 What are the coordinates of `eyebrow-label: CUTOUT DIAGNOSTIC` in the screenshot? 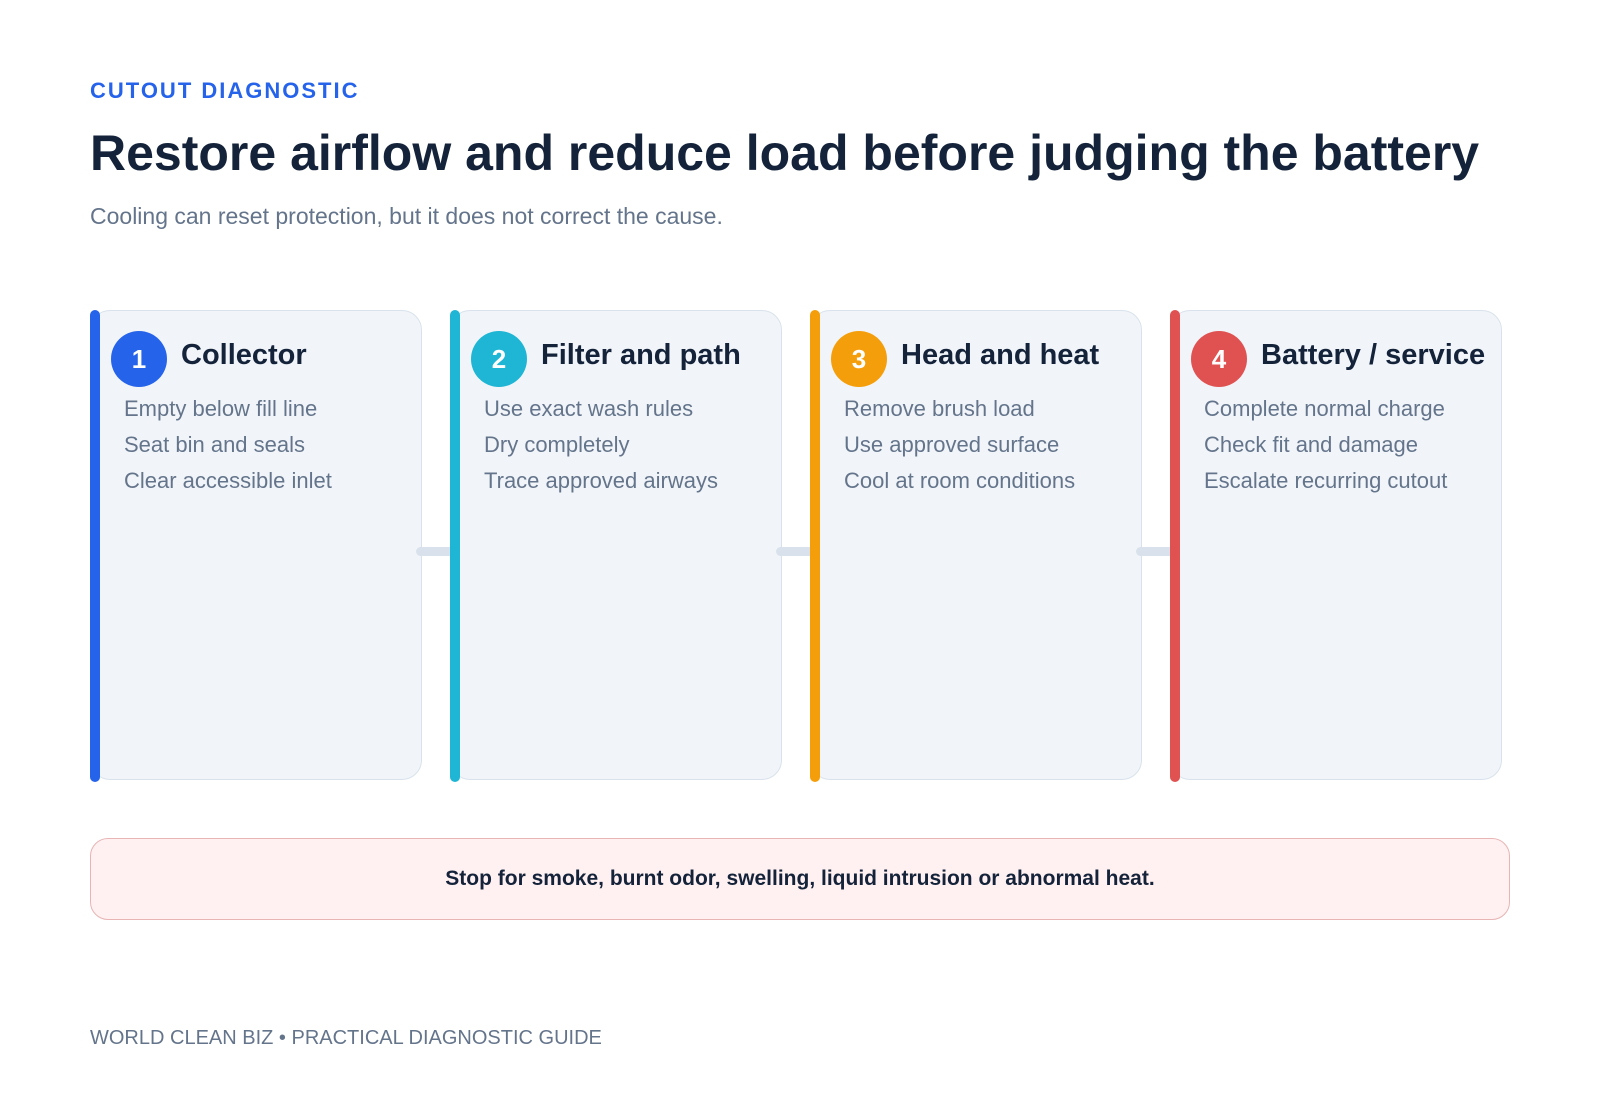 It's located at (225, 90).